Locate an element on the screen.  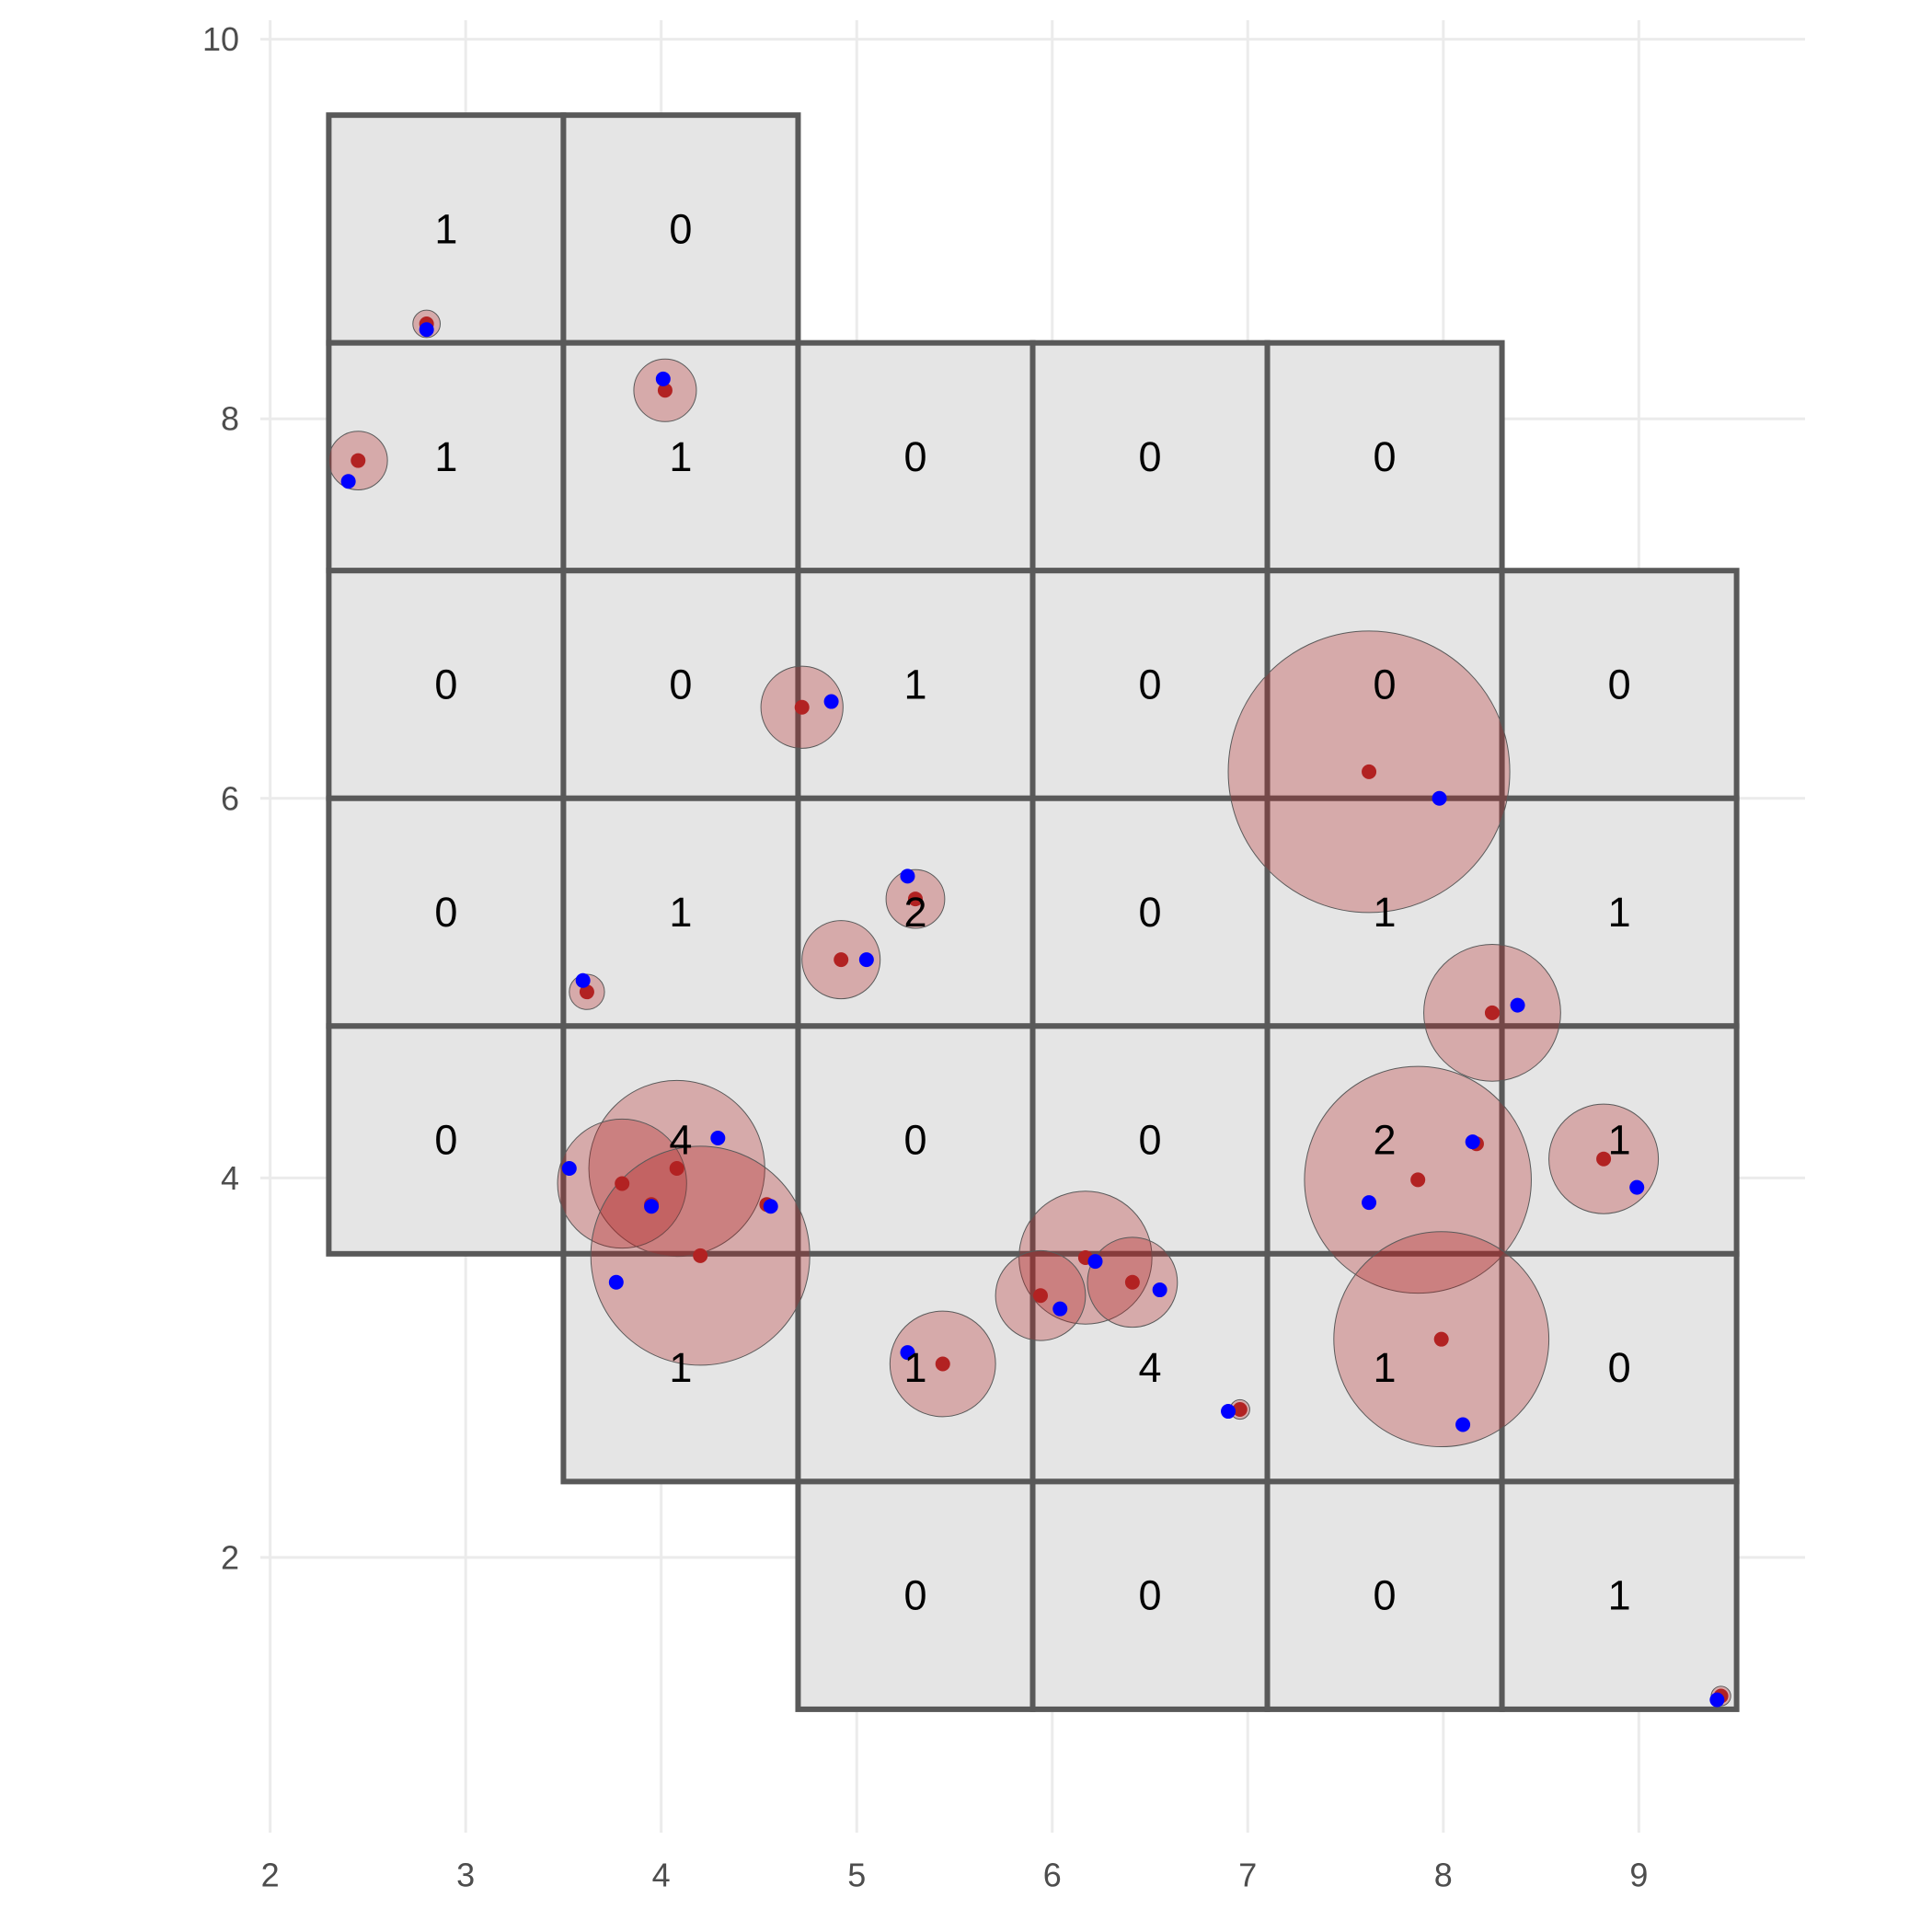
y-tick-label: 6 is located at coordinates (230, 798).